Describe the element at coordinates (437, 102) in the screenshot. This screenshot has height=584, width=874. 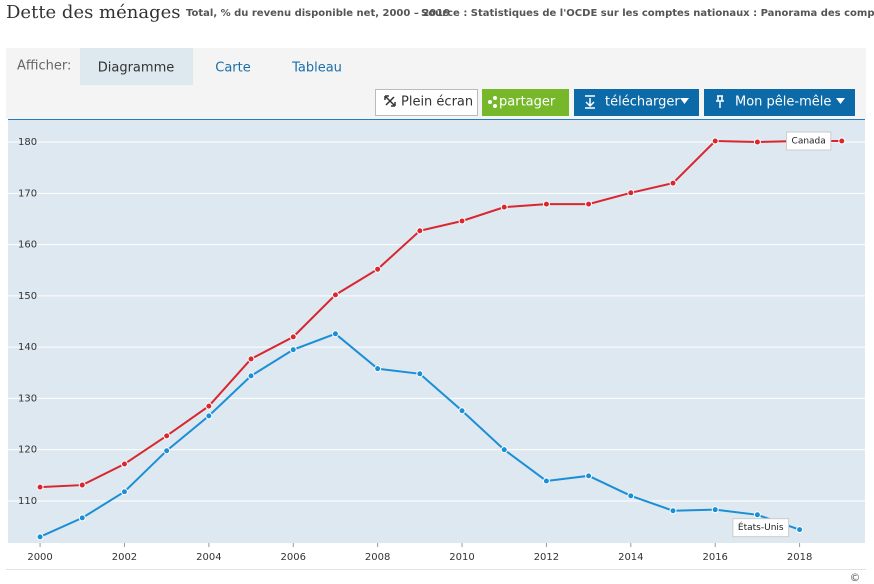
I see `button-label: Plein écran` at that location.